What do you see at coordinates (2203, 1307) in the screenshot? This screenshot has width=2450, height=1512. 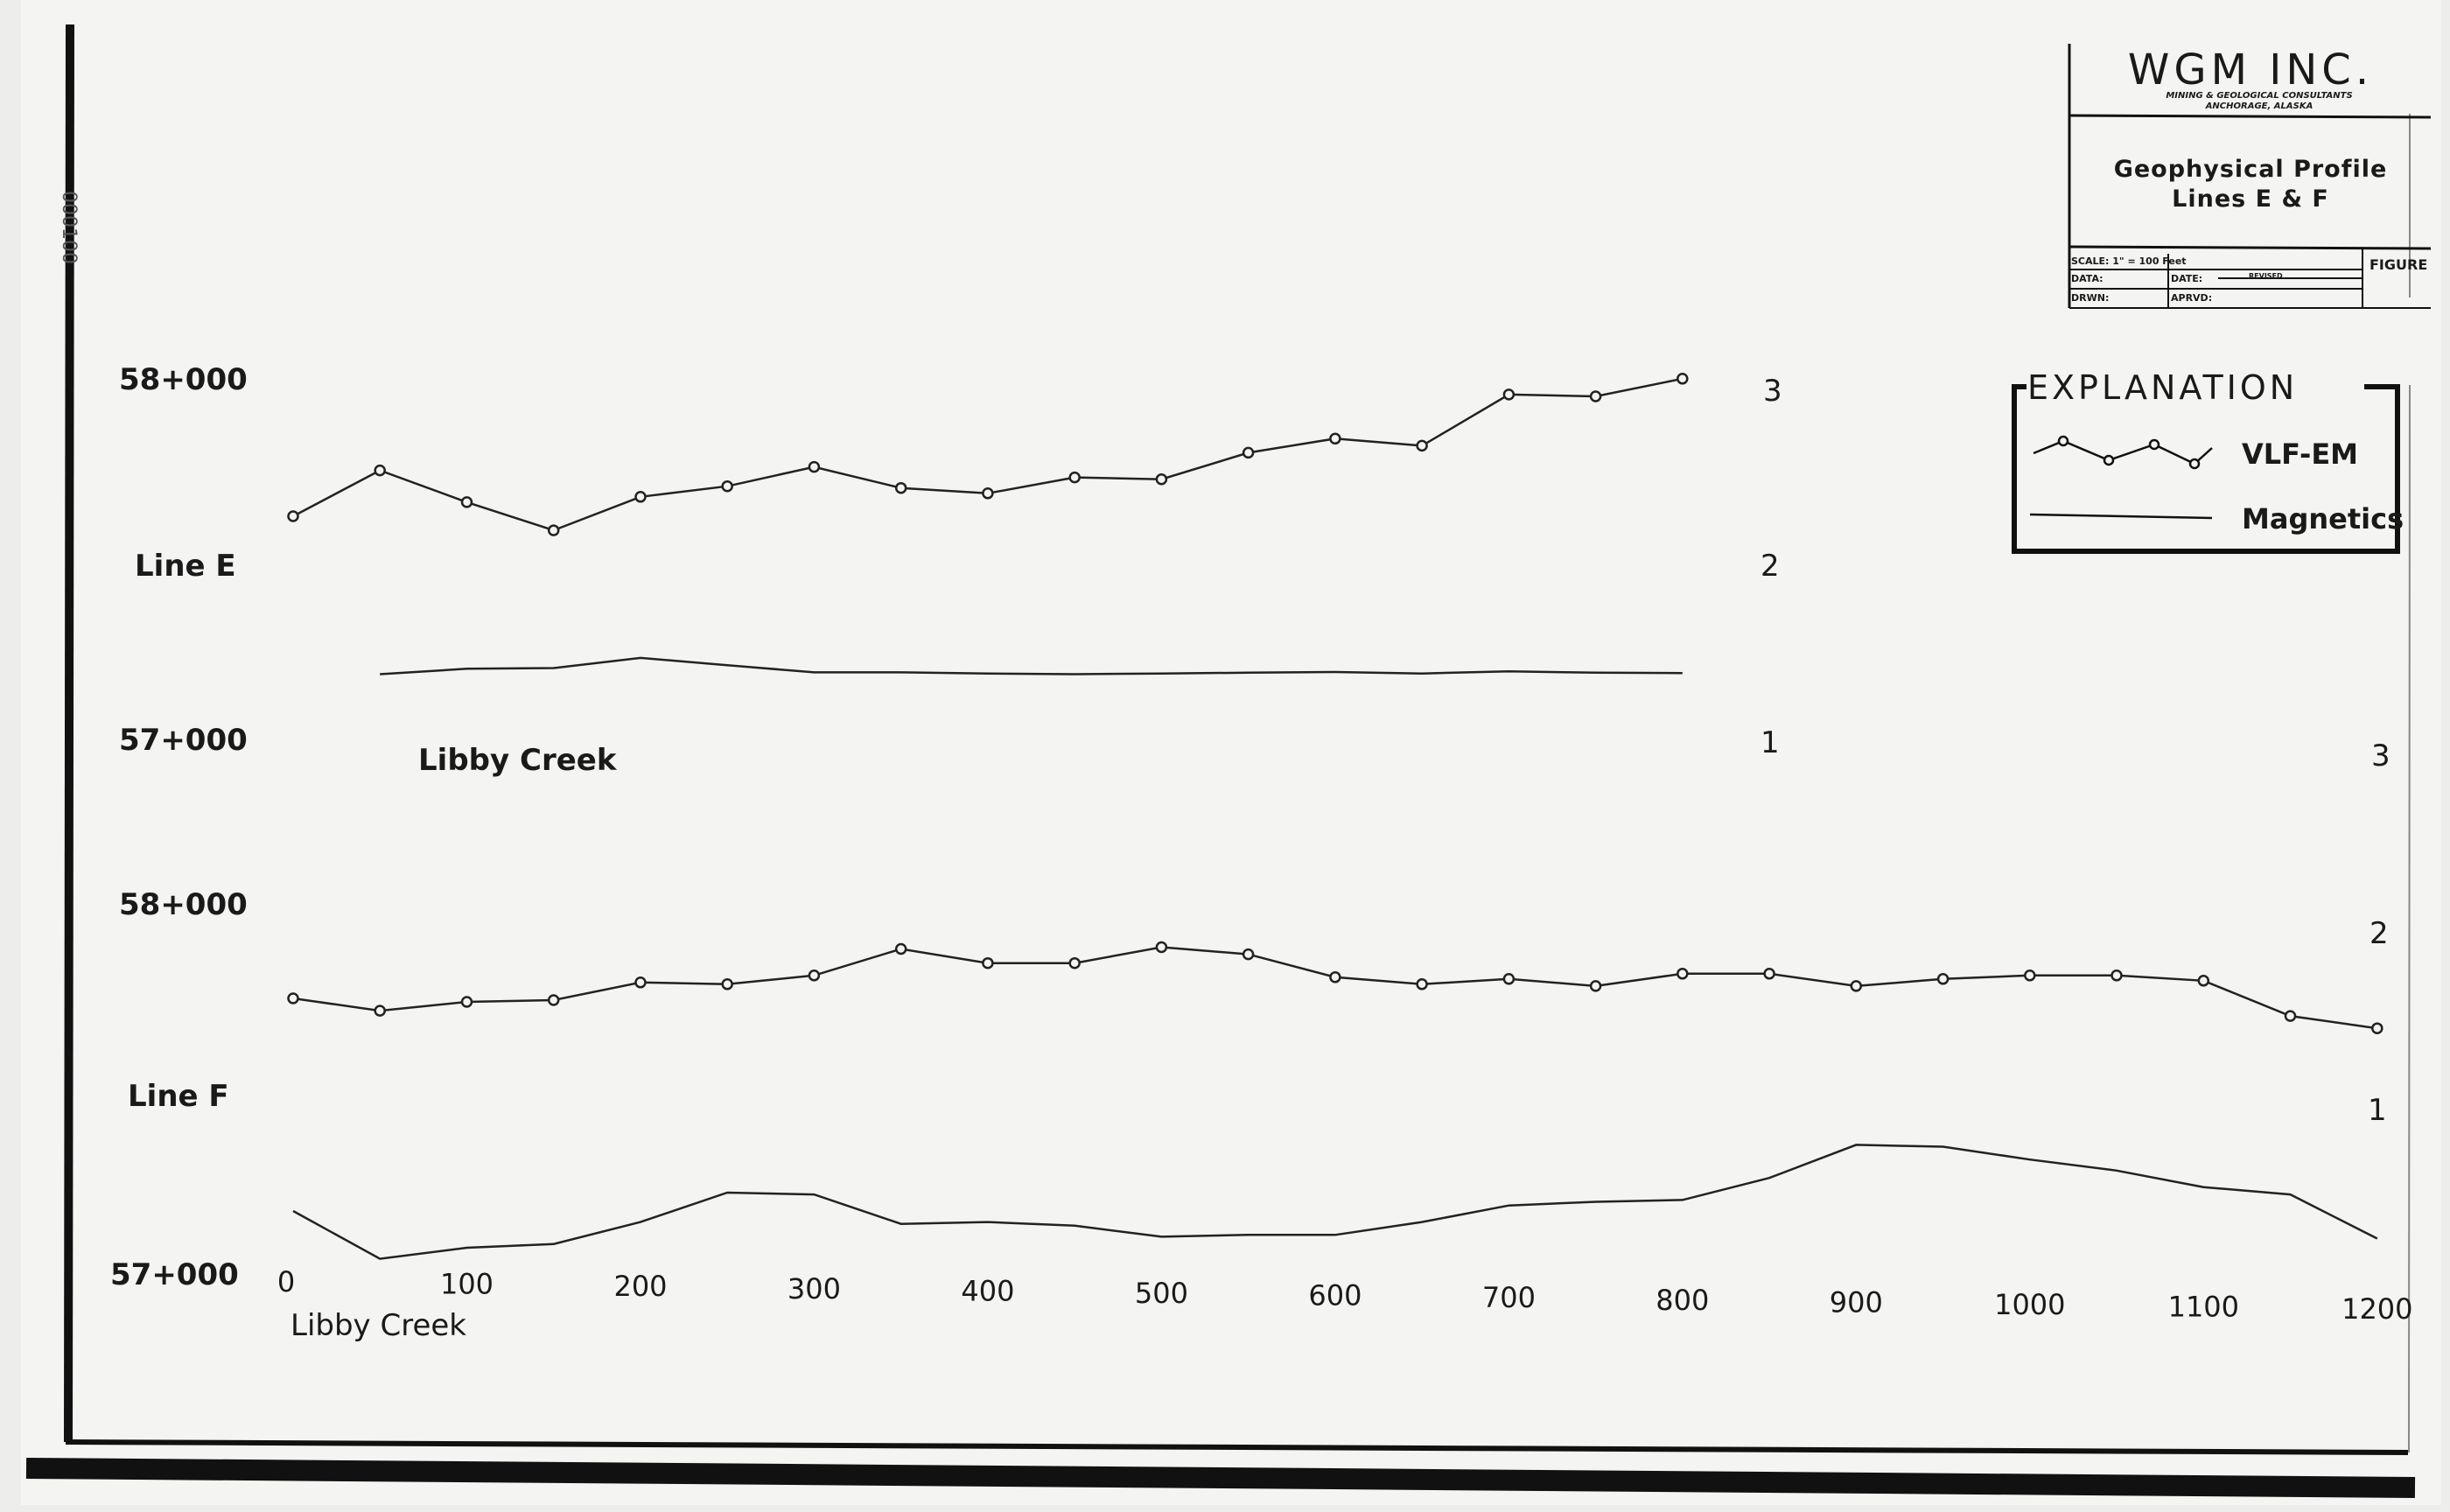 I see `line-f-x-tick-label: 1100` at bounding box center [2203, 1307].